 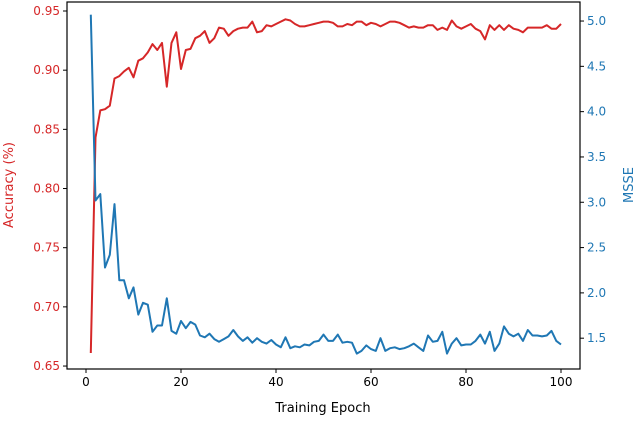 I want to click on y-left-tick-label: 0.70, so click(x=46, y=307).